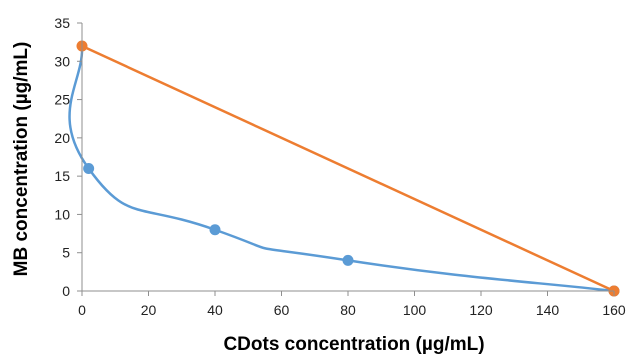 This screenshot has height=358, width=632. I want to click on y-tick-label: 25, so click(62, 100).